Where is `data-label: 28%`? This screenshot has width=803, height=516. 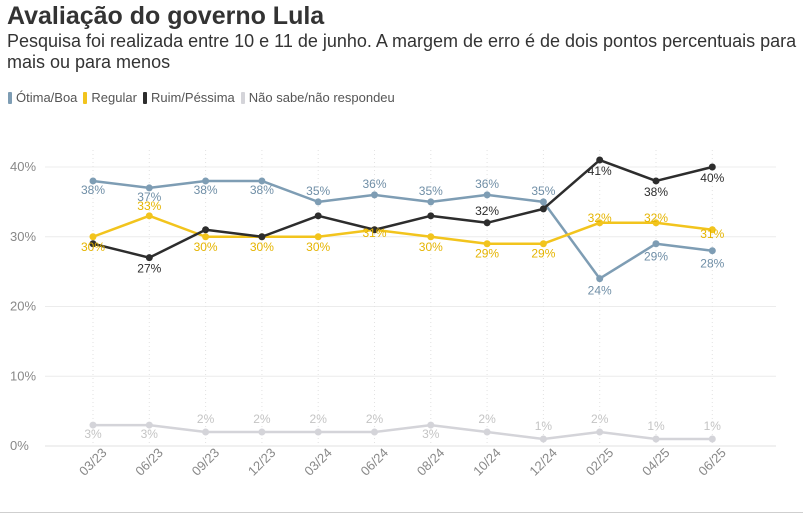
data-label: 28% is located at coordinates (712, 264).